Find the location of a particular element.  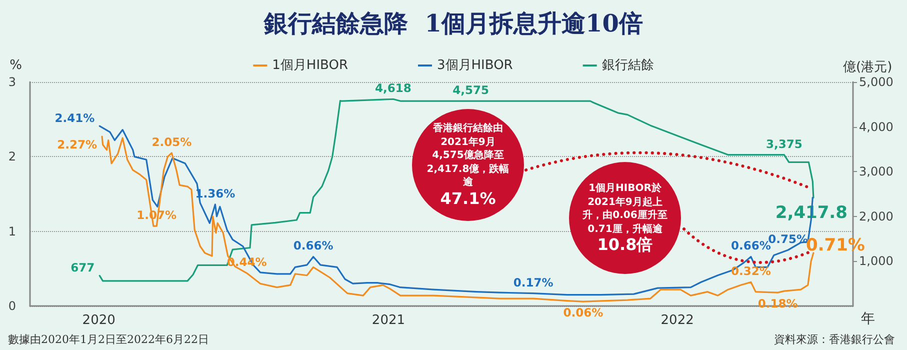

data-label: 3,375 is located at coordinates (784, 143).